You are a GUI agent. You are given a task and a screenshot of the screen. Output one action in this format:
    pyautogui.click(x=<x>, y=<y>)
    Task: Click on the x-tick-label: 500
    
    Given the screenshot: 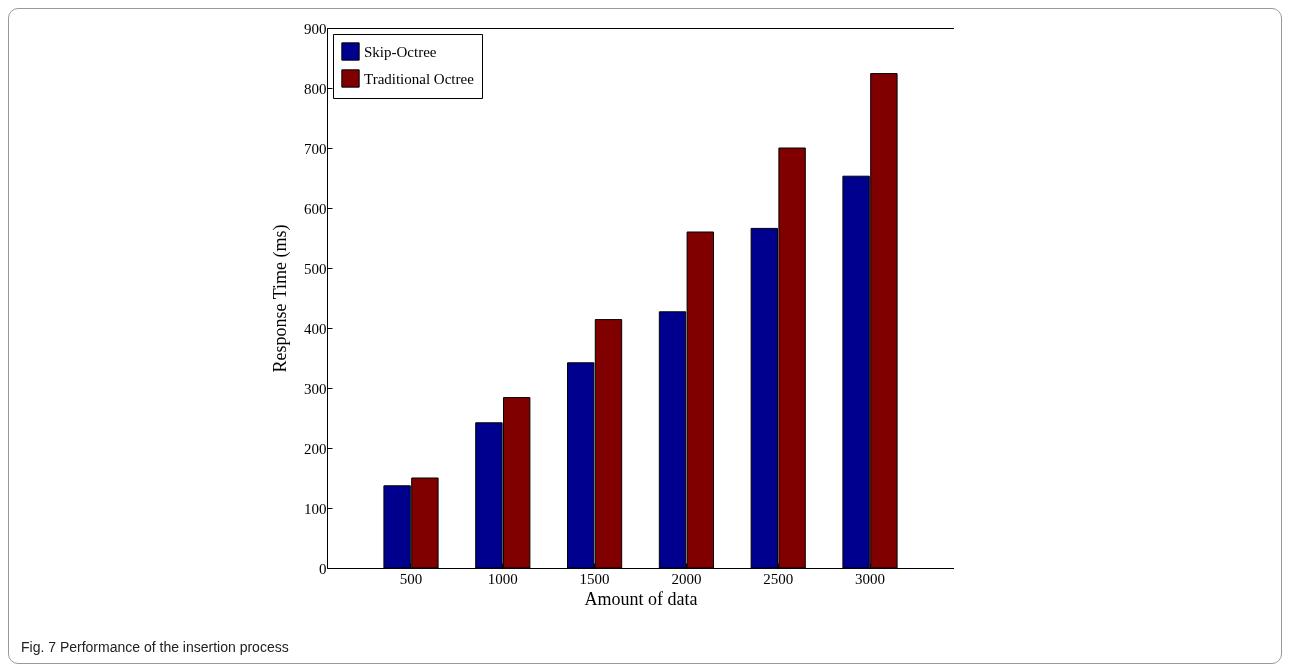 What is the action you would take?
    pyautogui.click(x=411, y=578)
    